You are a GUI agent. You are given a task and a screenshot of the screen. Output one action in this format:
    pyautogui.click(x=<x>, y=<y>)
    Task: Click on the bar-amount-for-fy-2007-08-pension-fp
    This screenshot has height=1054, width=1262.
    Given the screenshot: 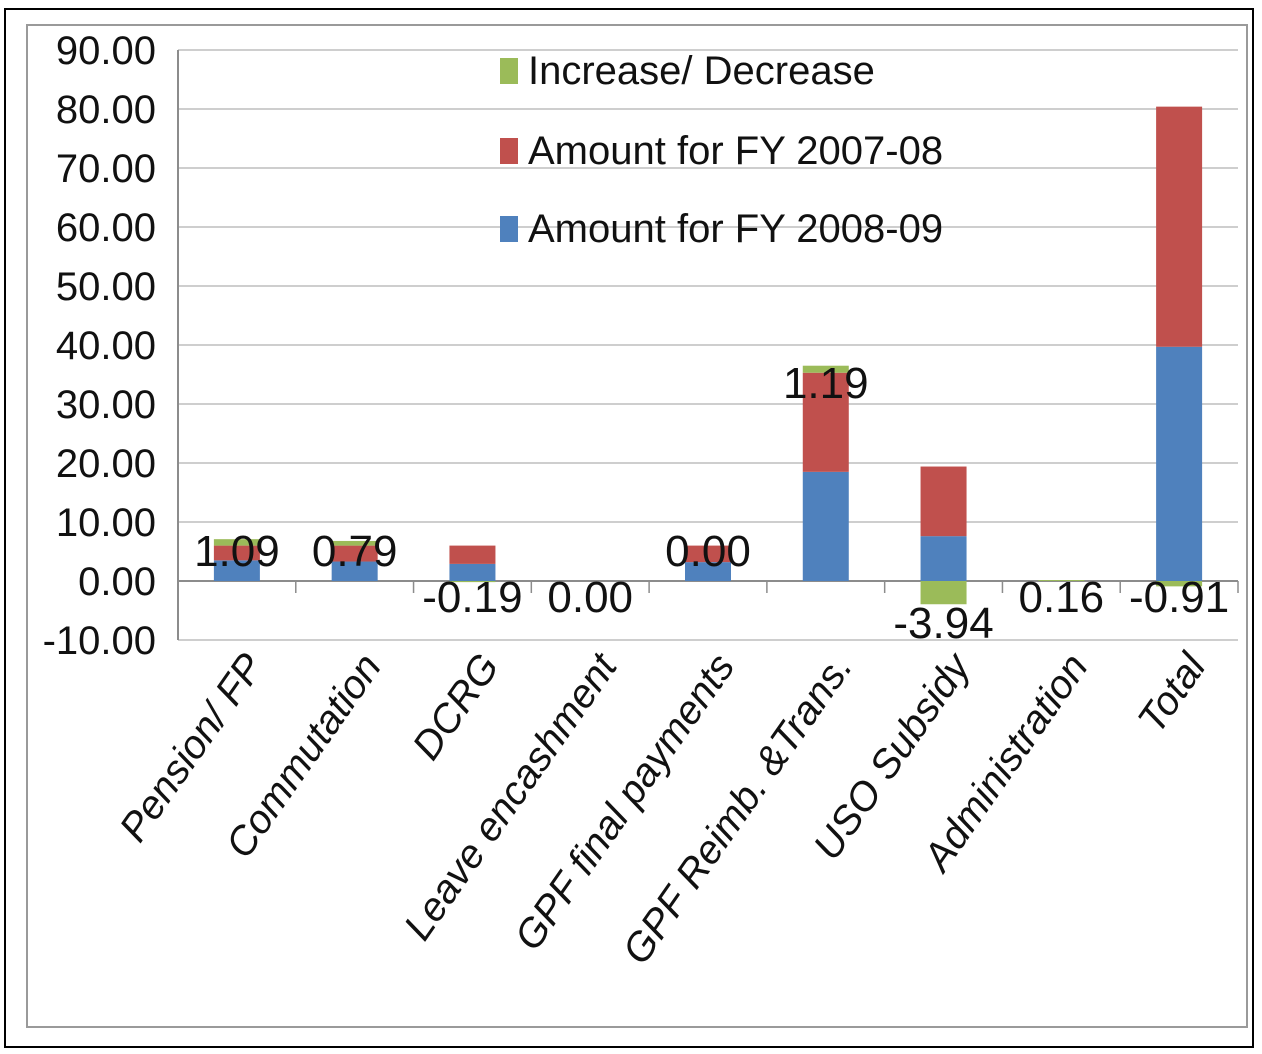 What is the action you would take?
    pyautogui.click(x=236, y=553)
    